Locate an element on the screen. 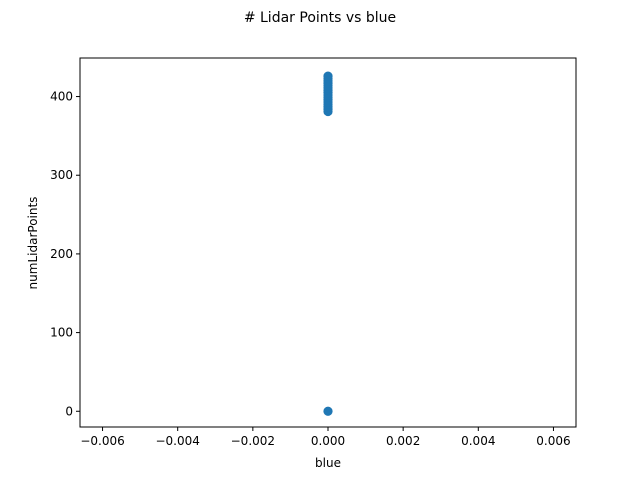  y-tick-label: 300 is located at coordinates (61, 175).